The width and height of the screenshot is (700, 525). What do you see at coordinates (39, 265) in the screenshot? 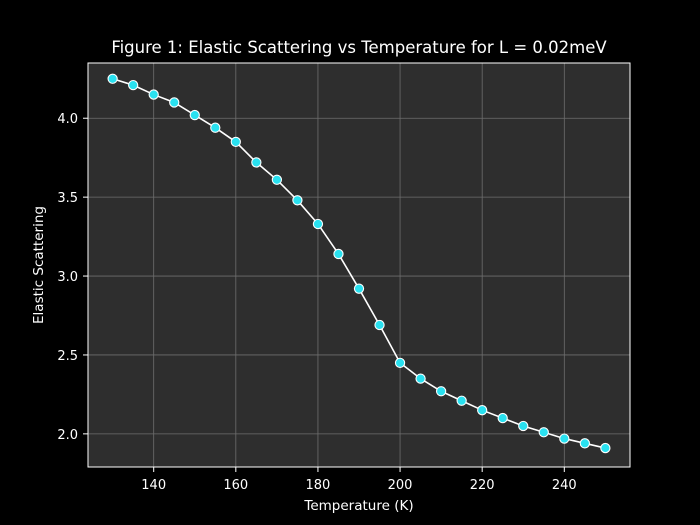
I see `y-axis-label: Elastic Scattering` at bounding box center [39, 265].